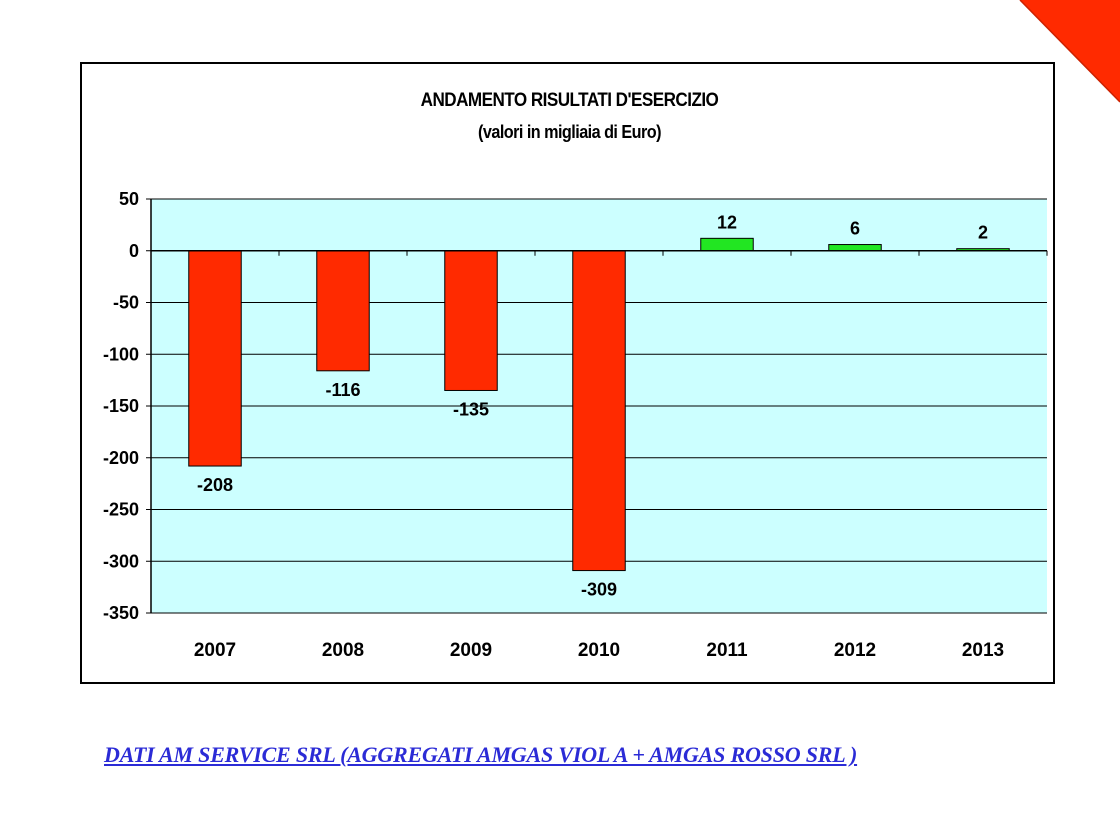  What do you see at coordinates (342, 390) in the screenshot?
I see `data-label-2008: -116` at bounding box center [342, 390].